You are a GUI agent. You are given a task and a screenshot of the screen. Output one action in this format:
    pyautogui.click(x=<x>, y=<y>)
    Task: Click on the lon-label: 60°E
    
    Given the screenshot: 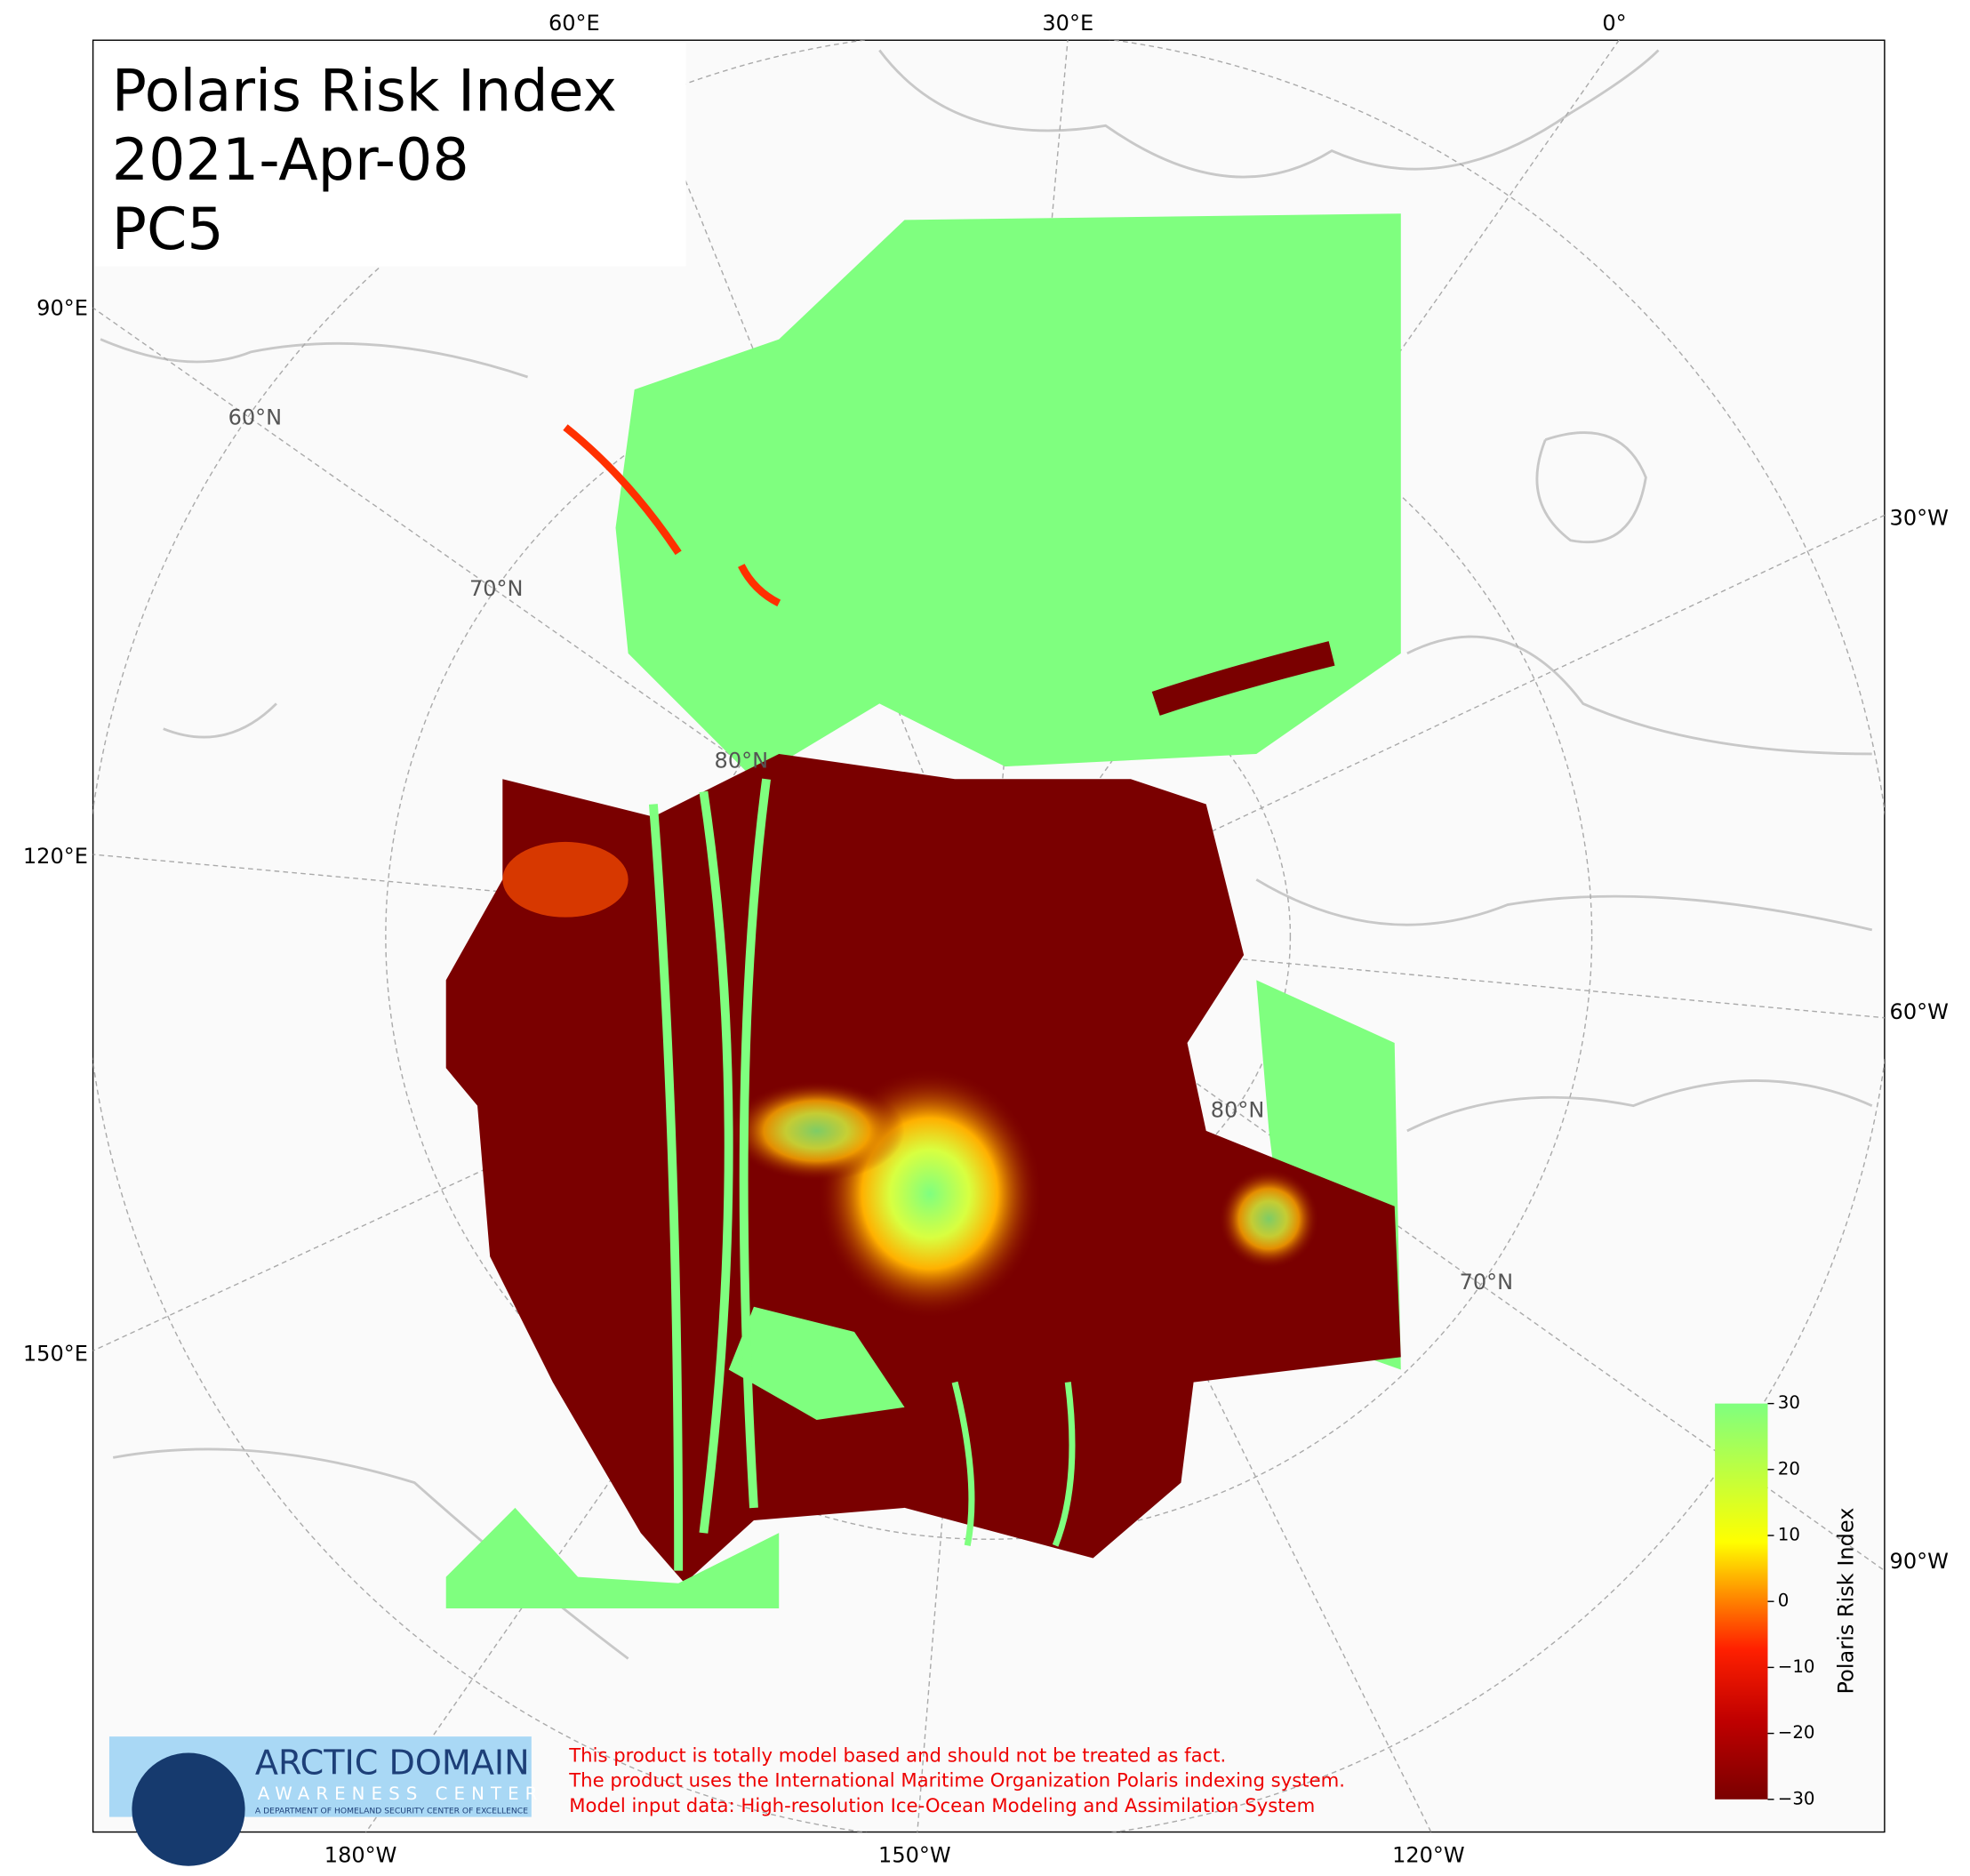 What is the action you would take?
    pyautogui.click(x=574, y=23)
    